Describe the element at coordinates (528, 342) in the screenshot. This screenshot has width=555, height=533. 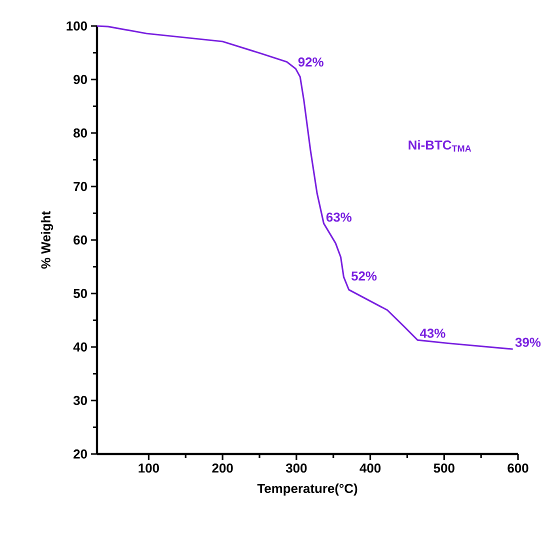
I see `annotation: 39%` at that location.